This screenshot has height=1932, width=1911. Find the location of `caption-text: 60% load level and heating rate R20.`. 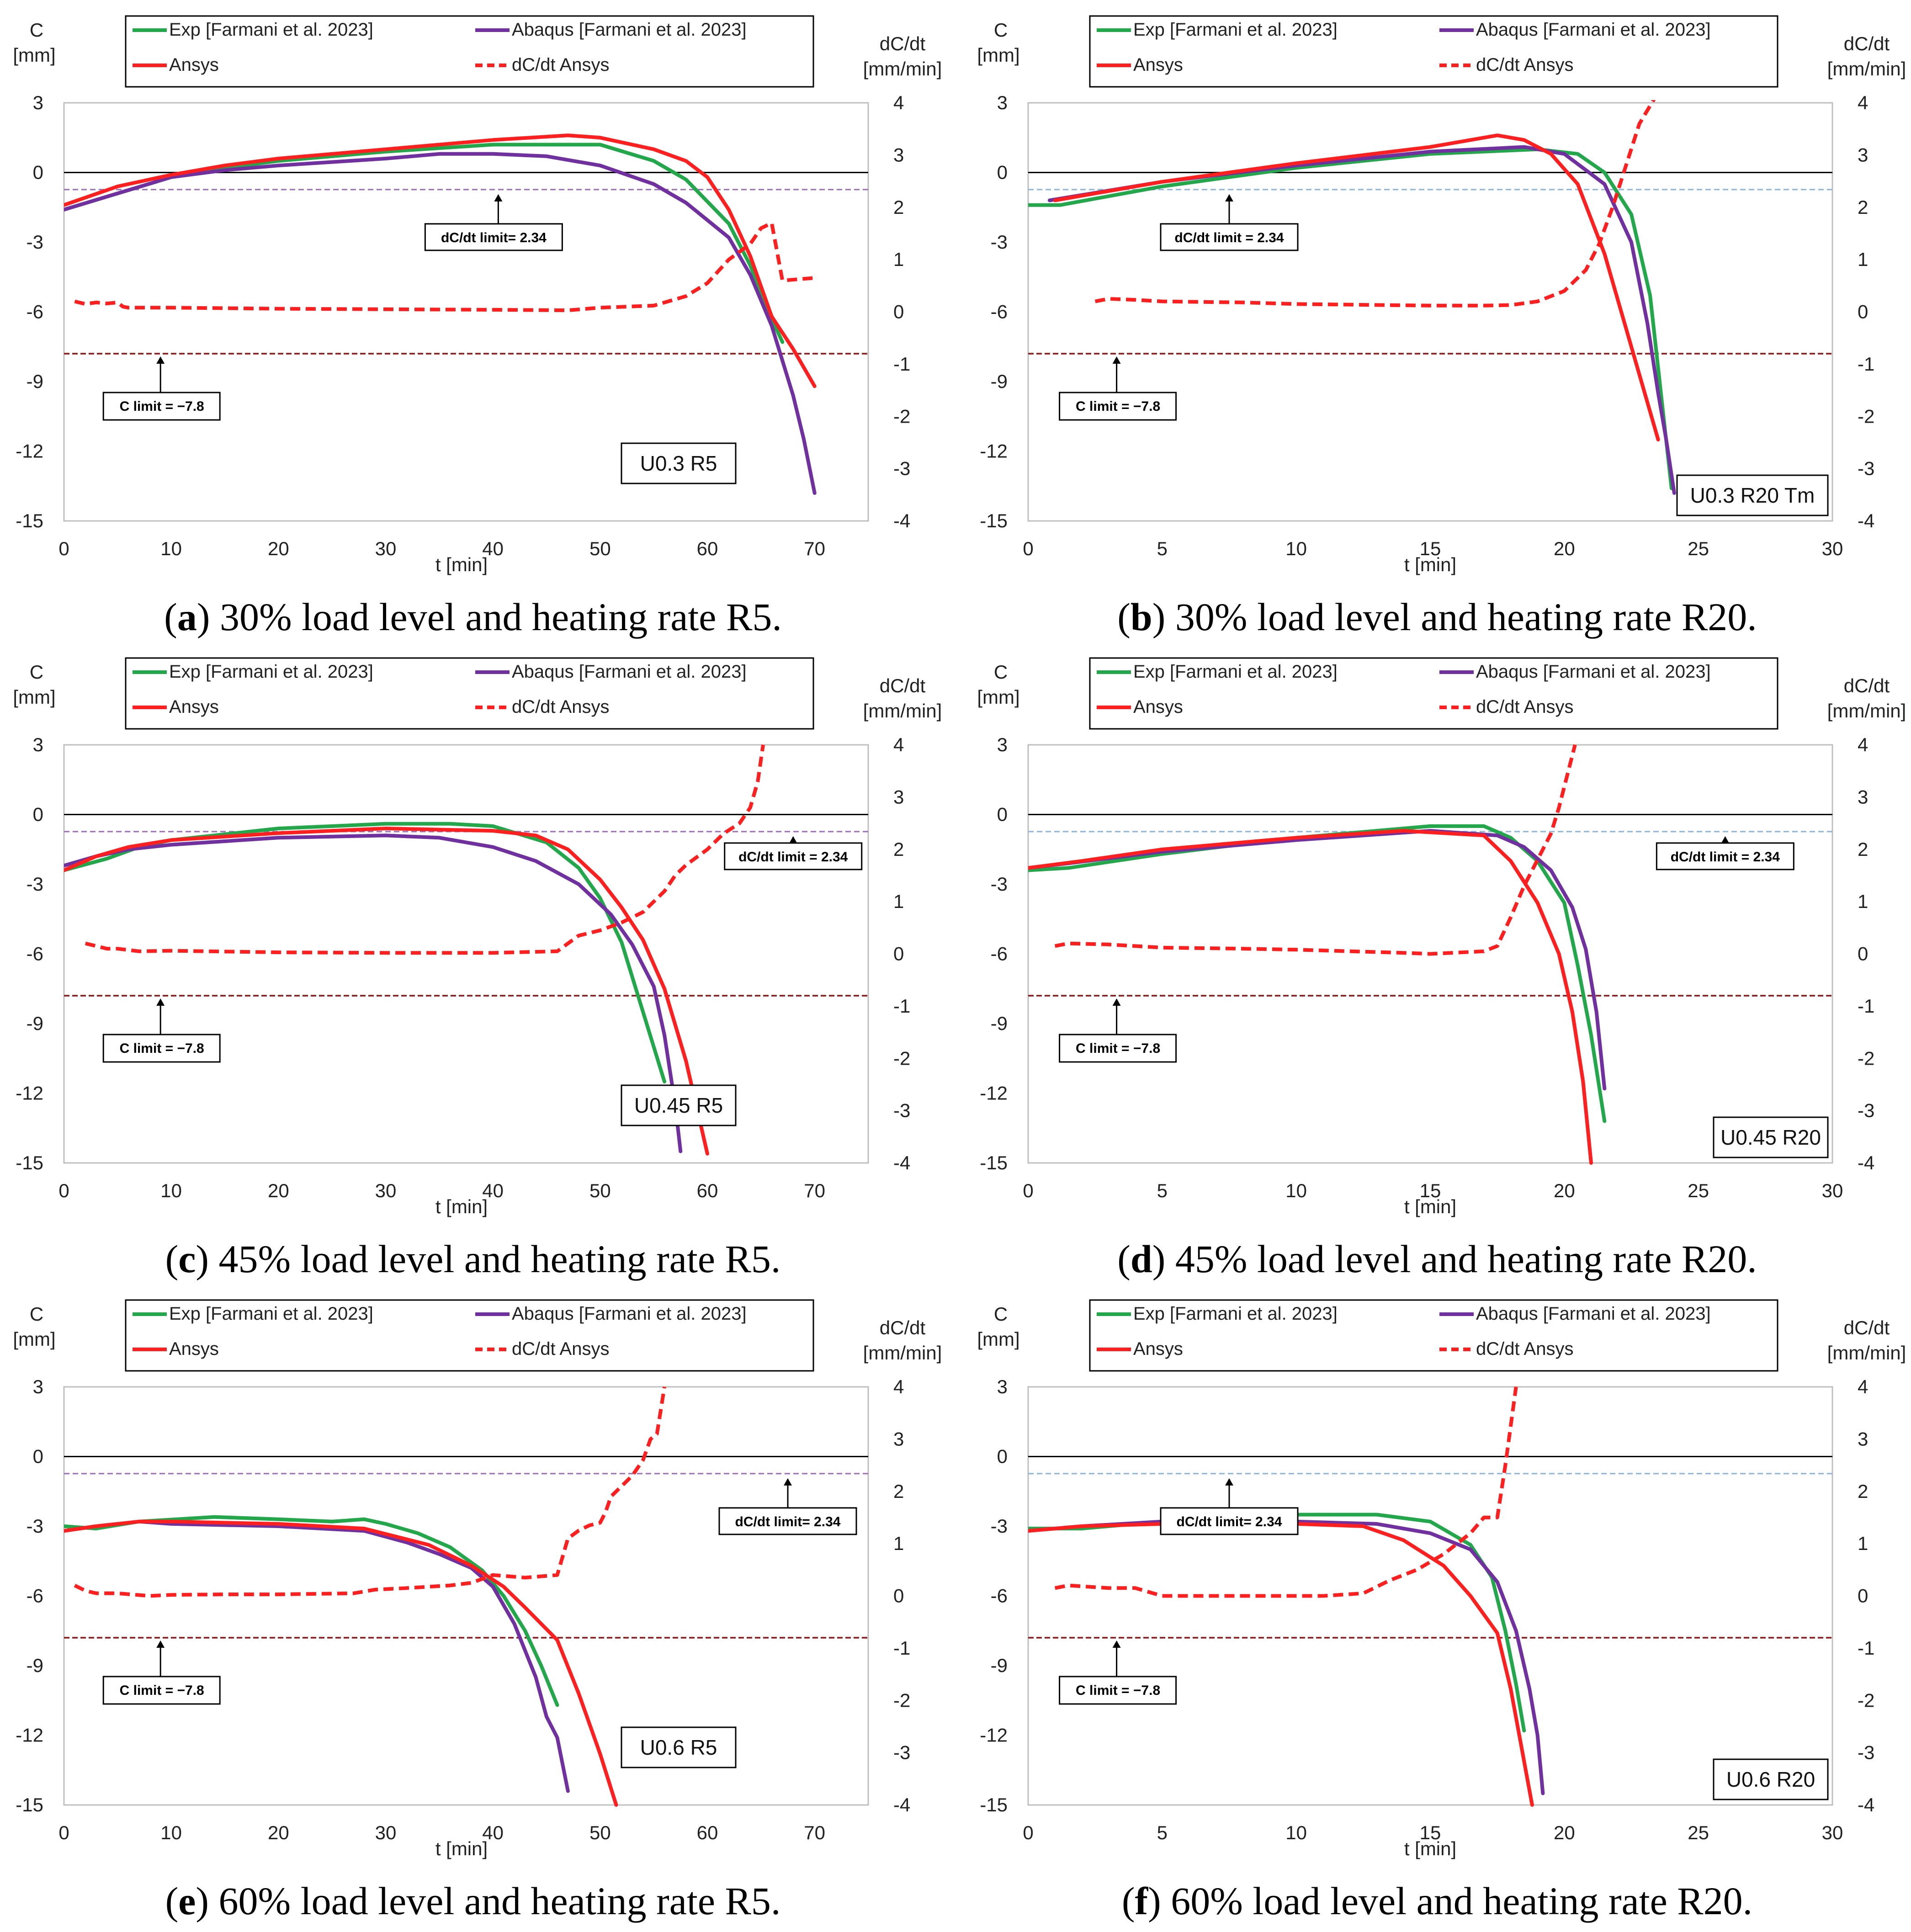

caption-text: 60% load level and heating rate R20. is located at coordinates (1462, 1901).